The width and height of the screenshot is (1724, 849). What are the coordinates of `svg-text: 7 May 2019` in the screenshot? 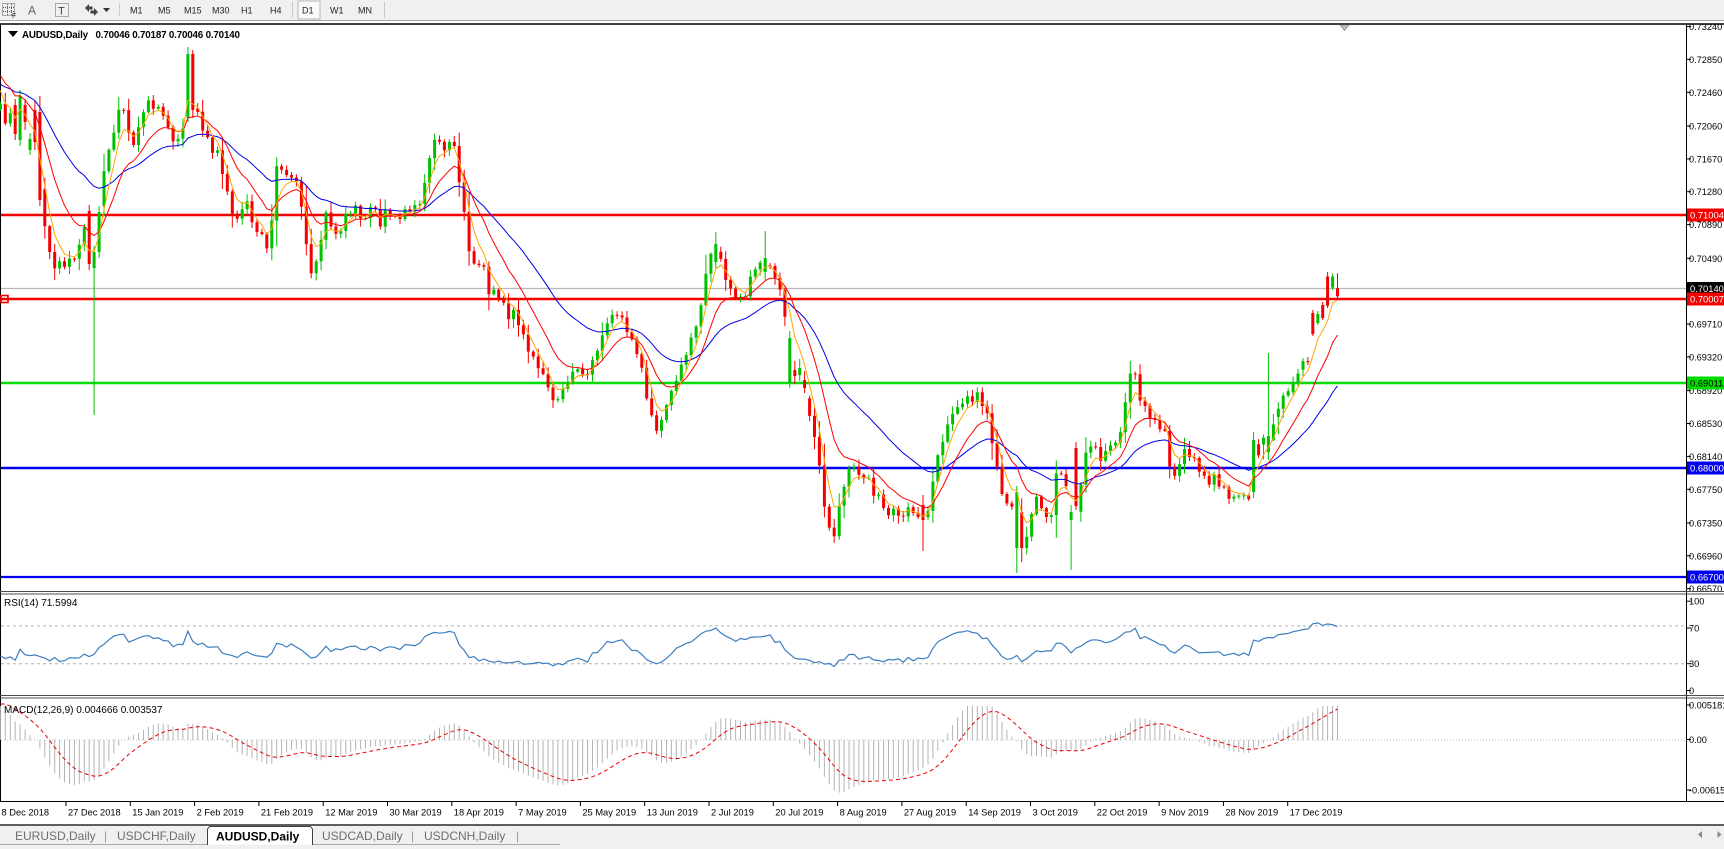 It's located at (542, 813).